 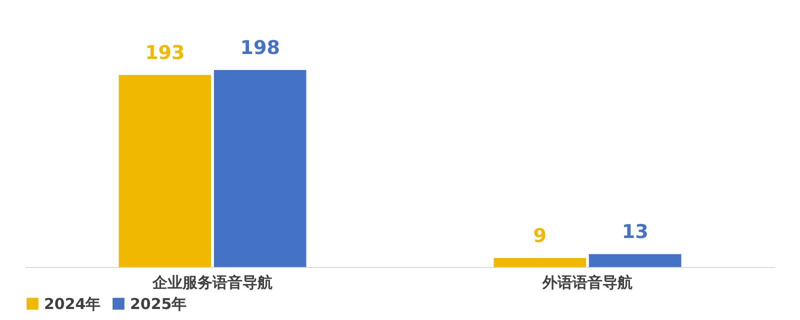 I want to click on data-label: 9, so click(x=540, y=236).